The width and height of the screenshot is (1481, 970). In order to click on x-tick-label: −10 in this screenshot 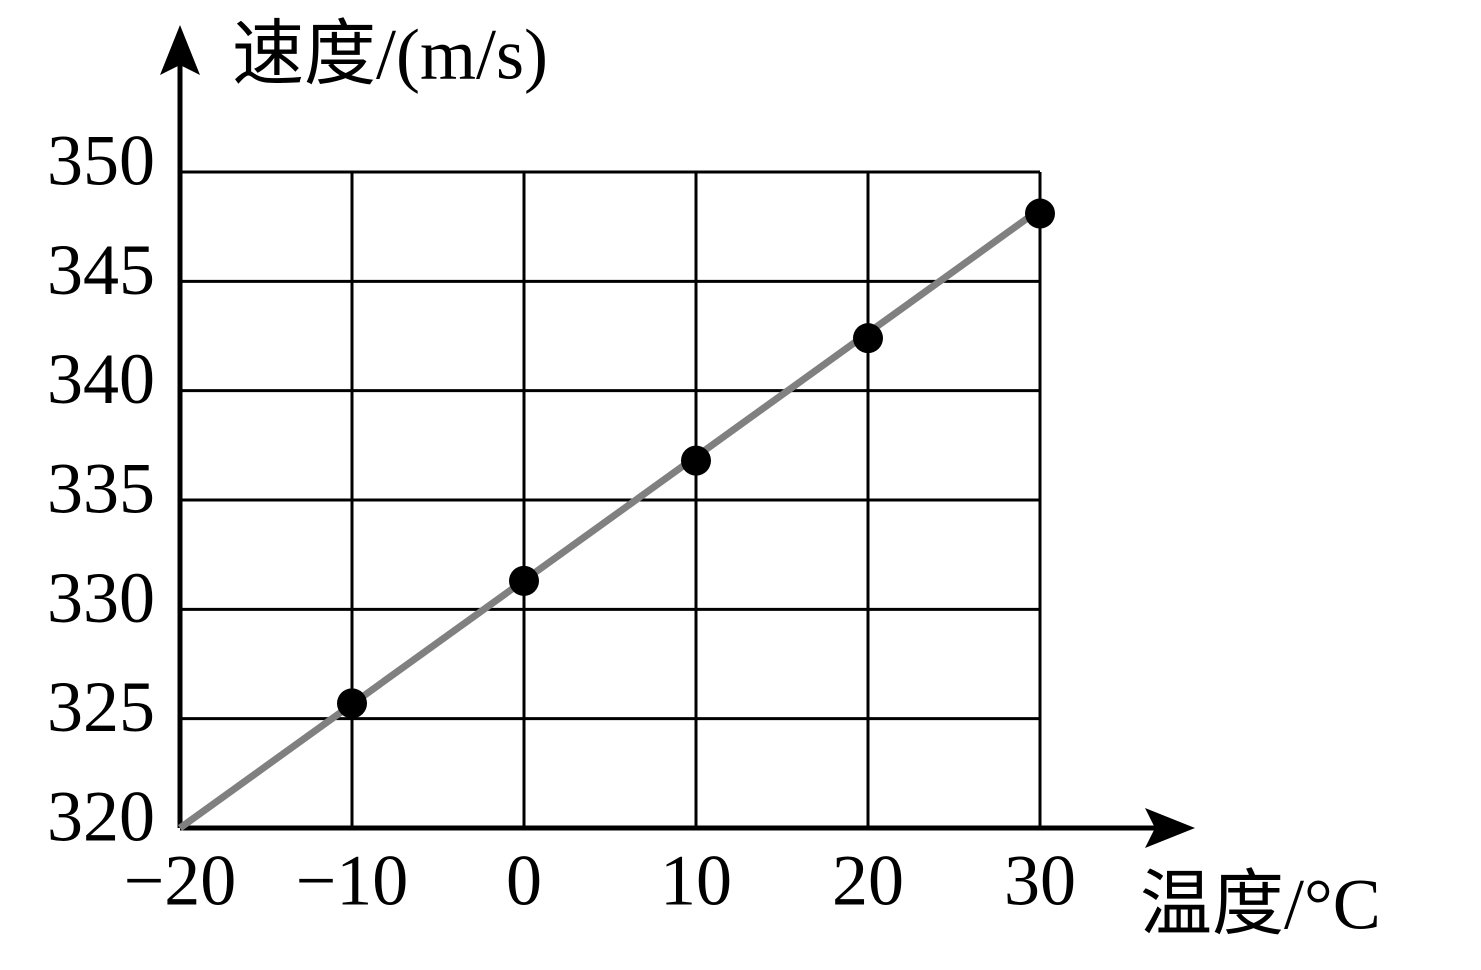, I will do `click(352, 881)`.